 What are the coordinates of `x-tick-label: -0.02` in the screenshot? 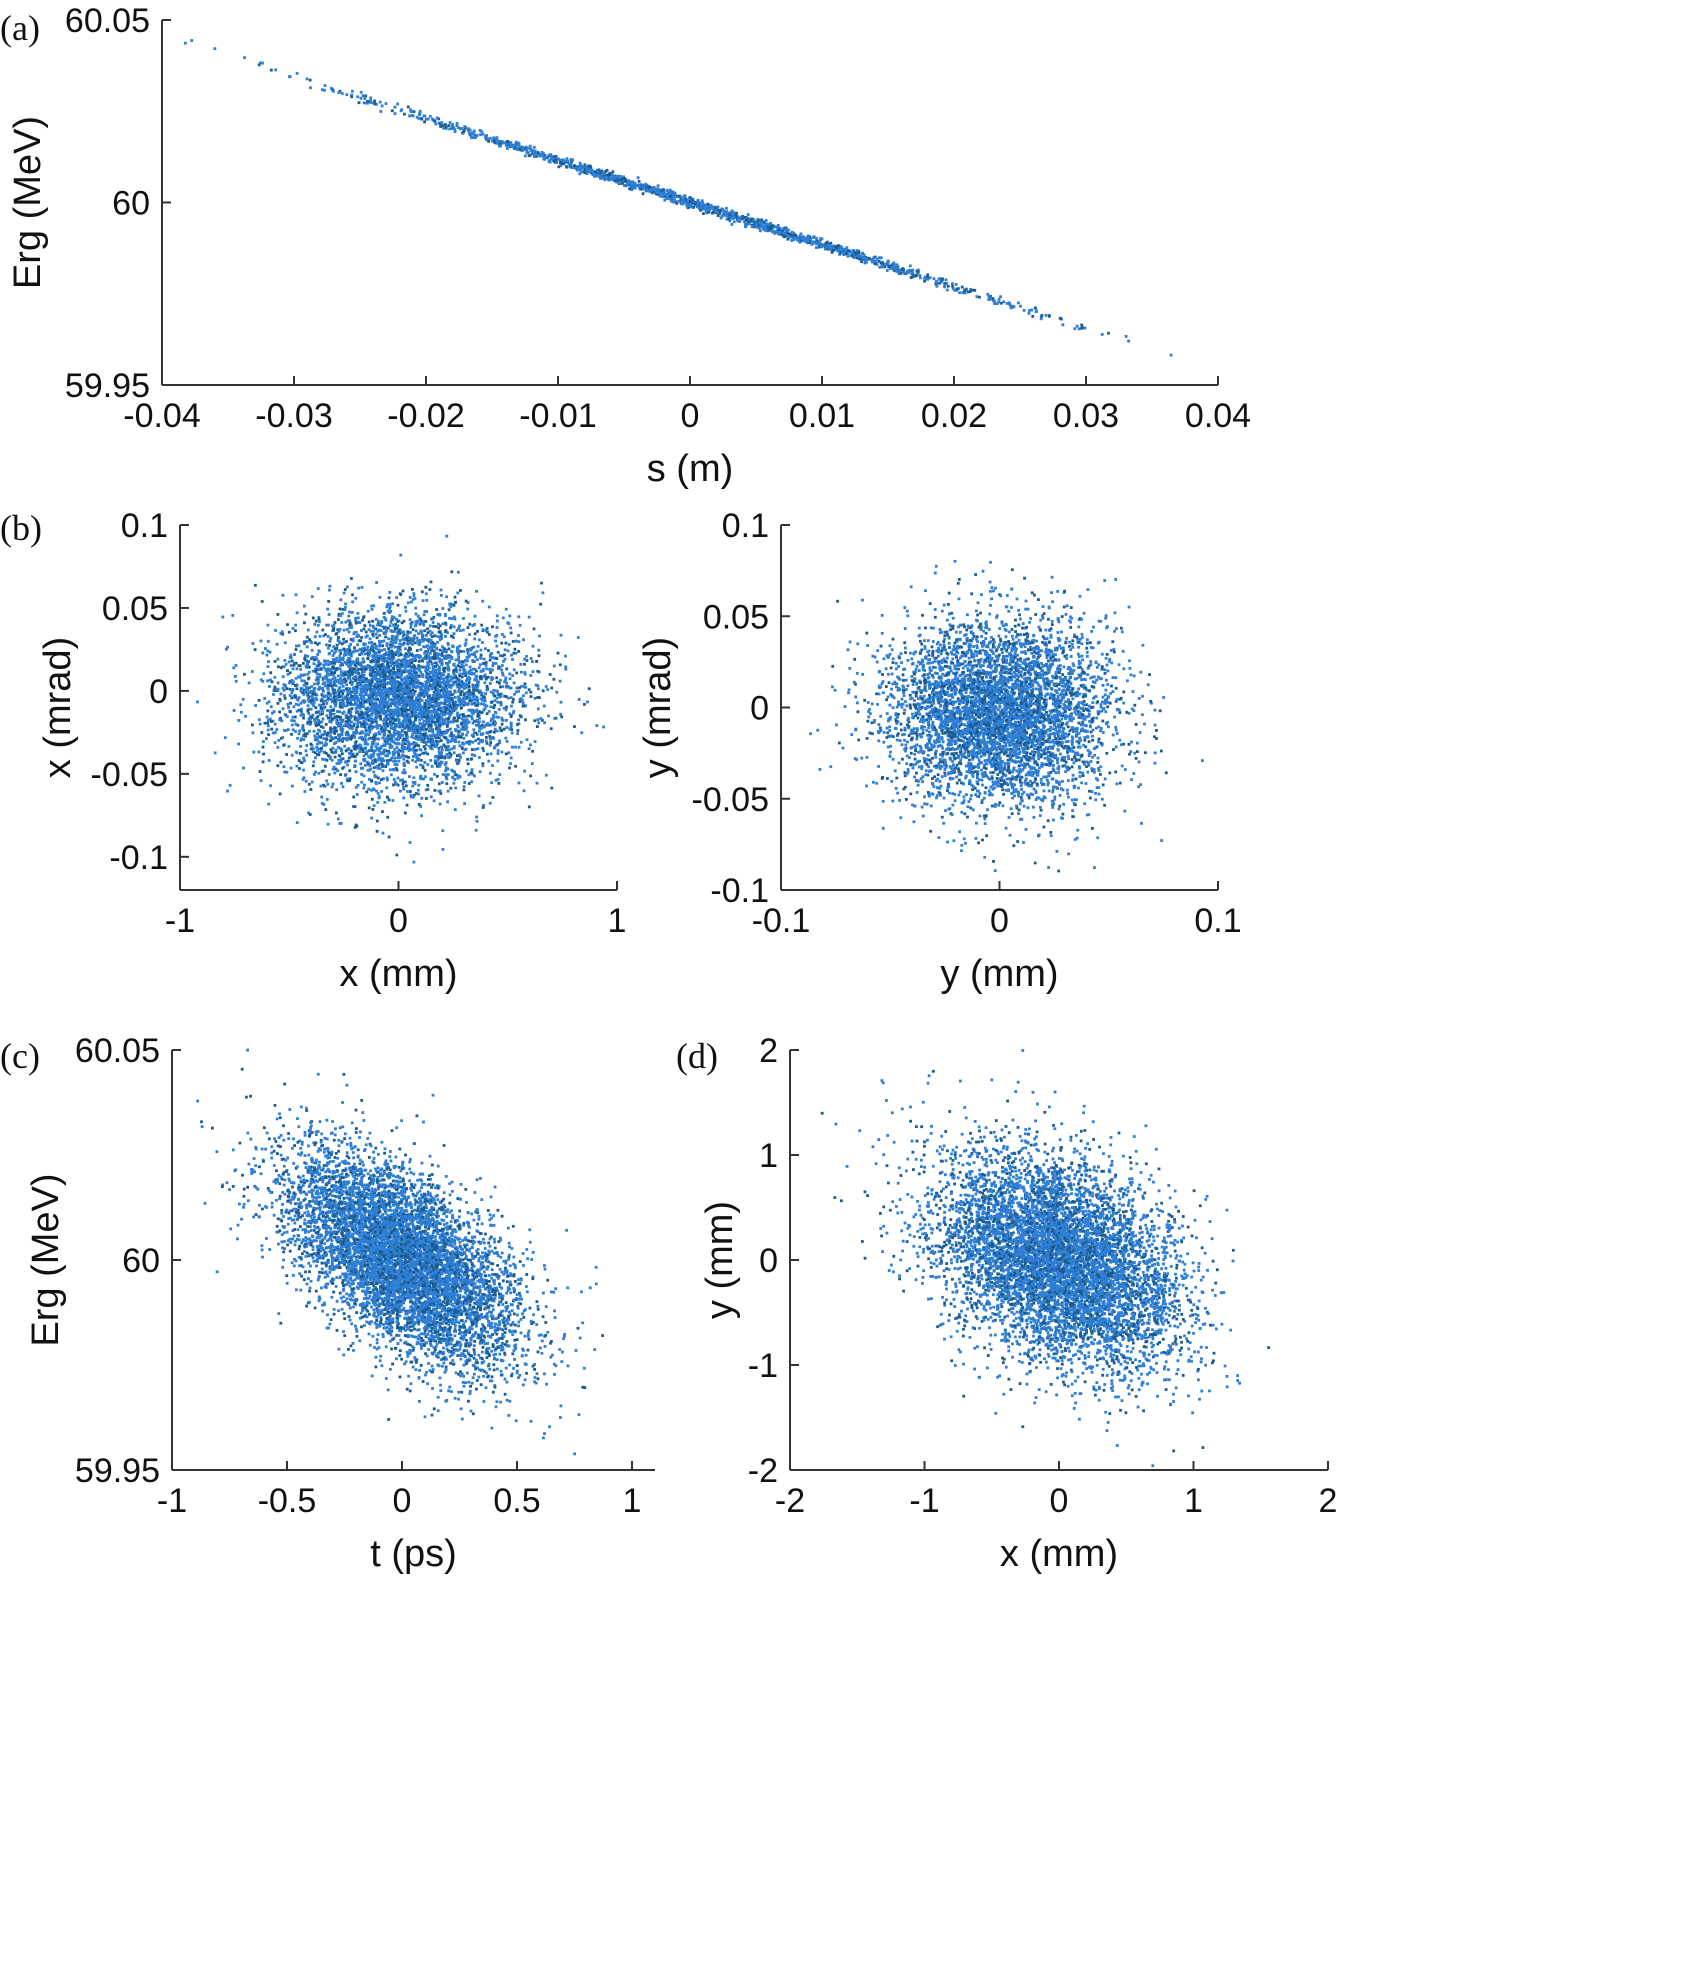 It's located at (426, 416).